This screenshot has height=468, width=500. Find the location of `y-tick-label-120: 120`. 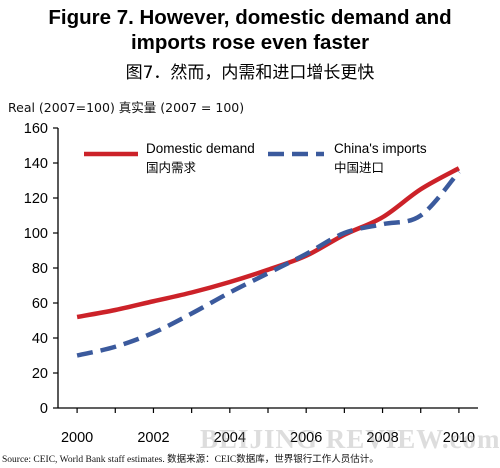

y-tick-label-120: 120 is located at coordinates (36, 199).